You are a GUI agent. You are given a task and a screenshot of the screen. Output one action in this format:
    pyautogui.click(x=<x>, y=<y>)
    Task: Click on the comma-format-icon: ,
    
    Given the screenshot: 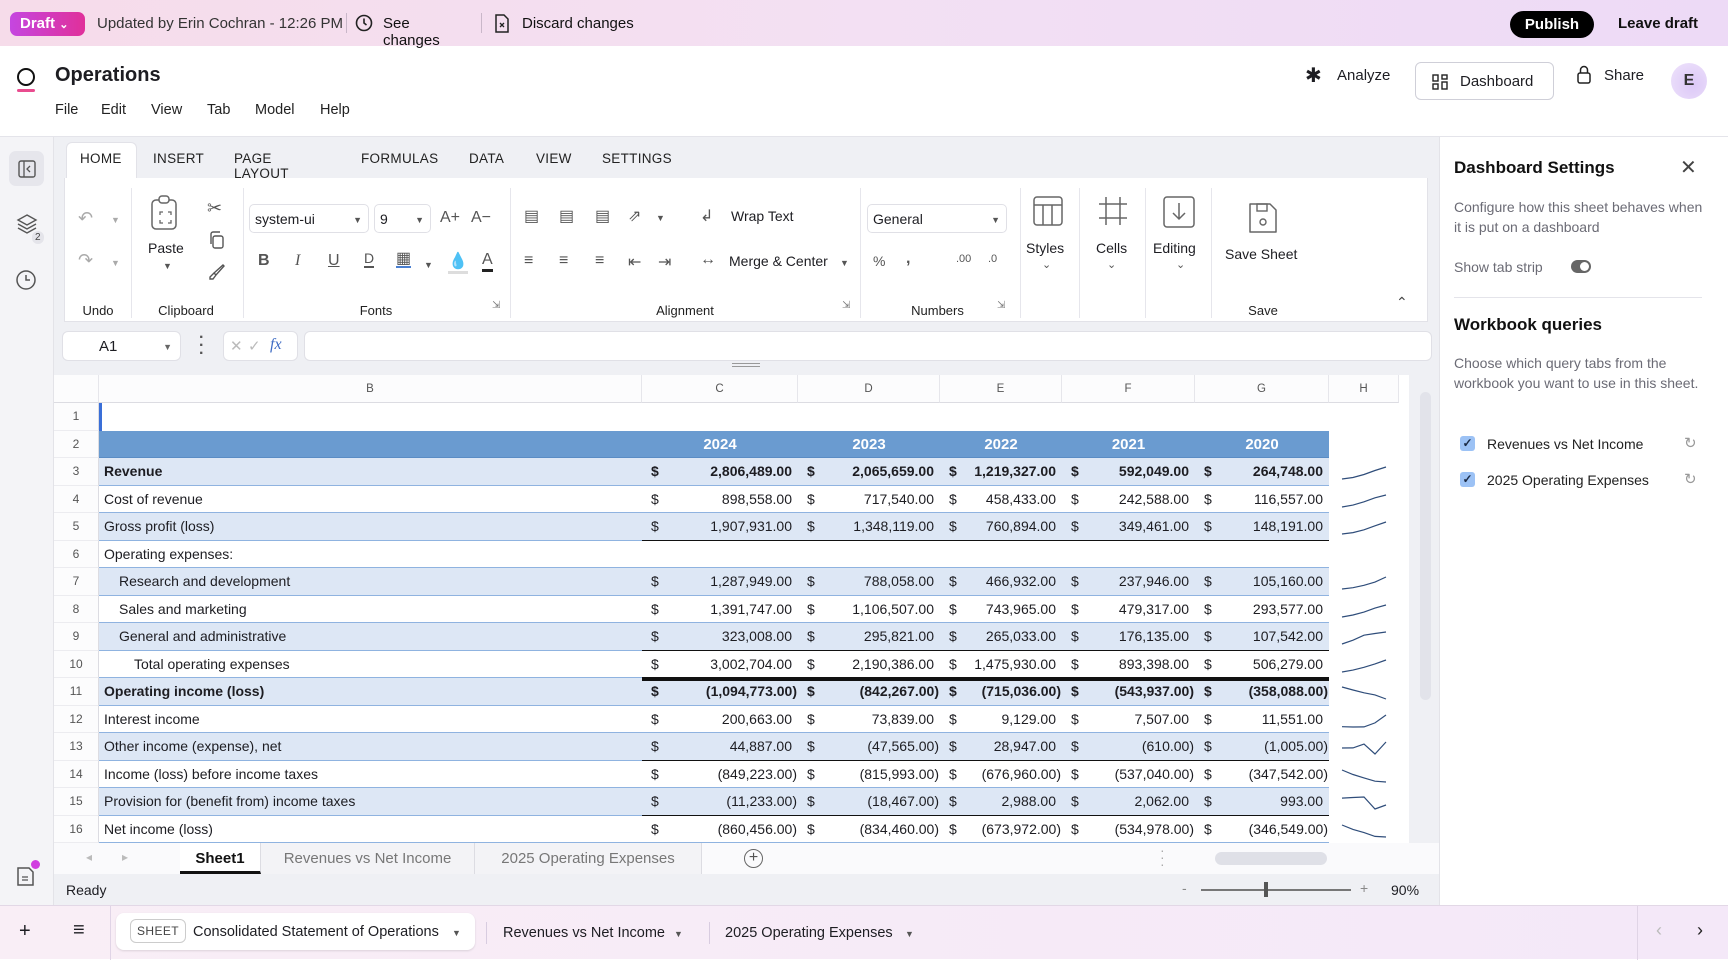 What is the action you would take?
    pyautogui.click(x=908, y=258)
    